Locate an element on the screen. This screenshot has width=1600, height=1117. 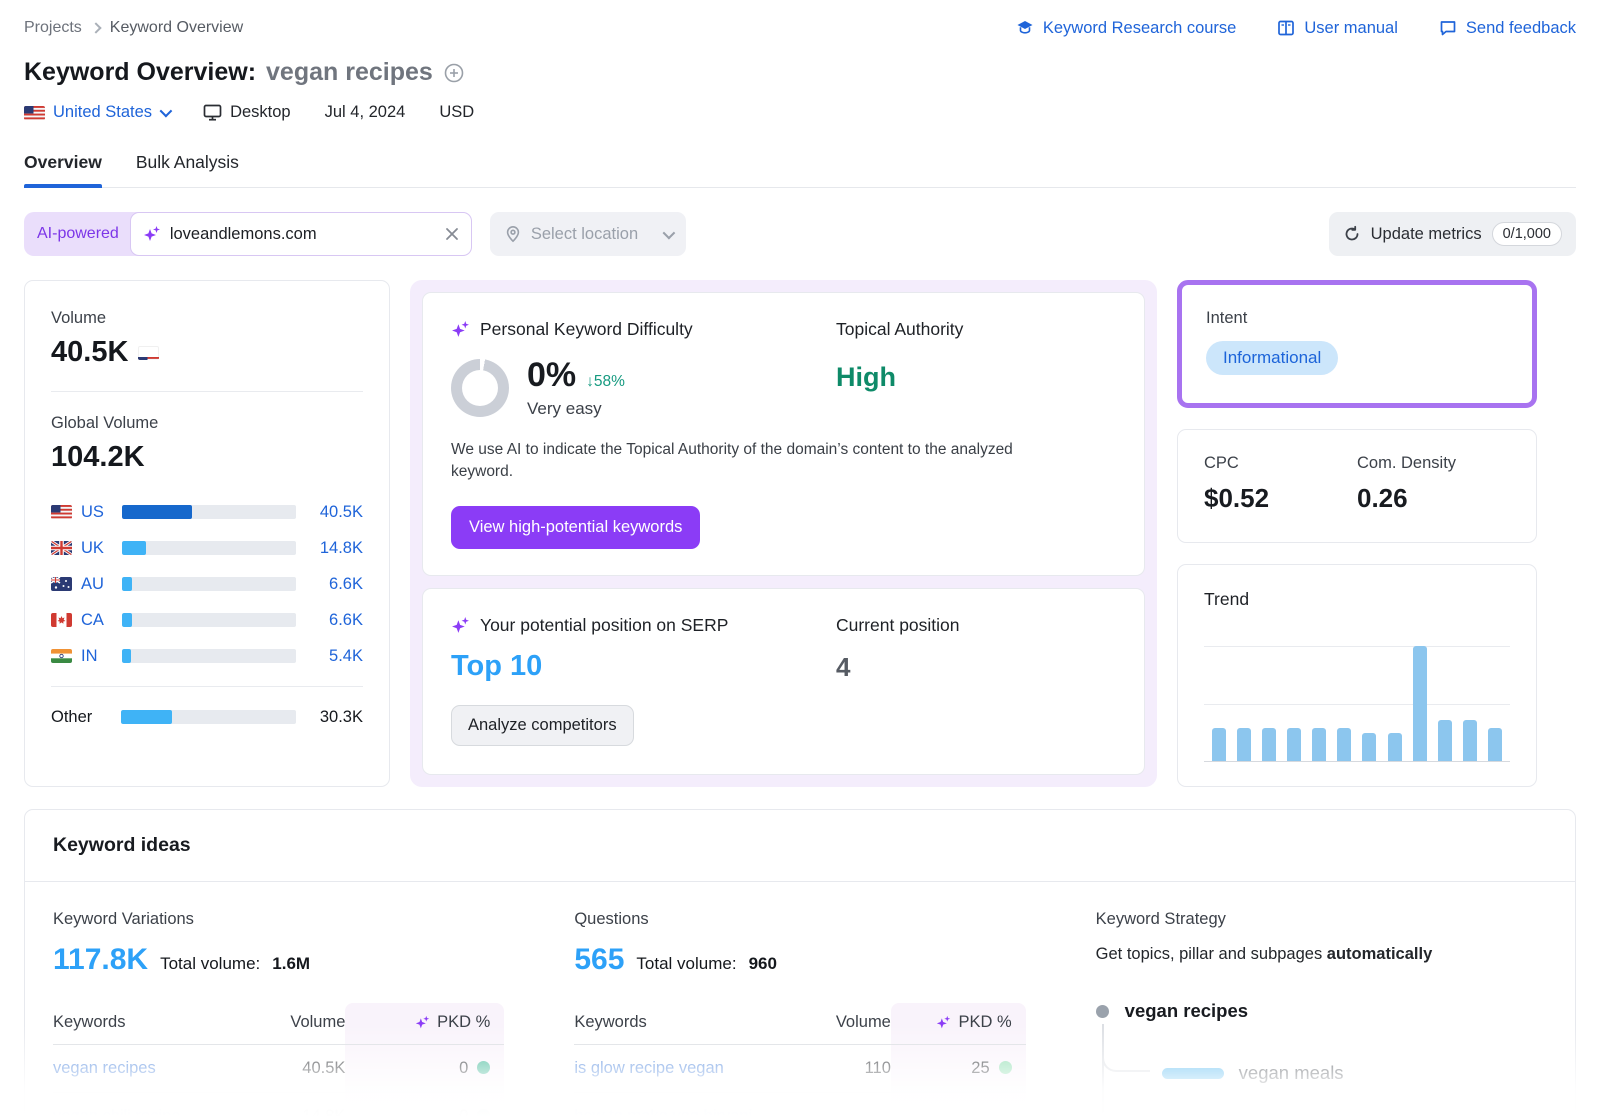
volume-cell: 110 is located at coordinates (853, 1068).